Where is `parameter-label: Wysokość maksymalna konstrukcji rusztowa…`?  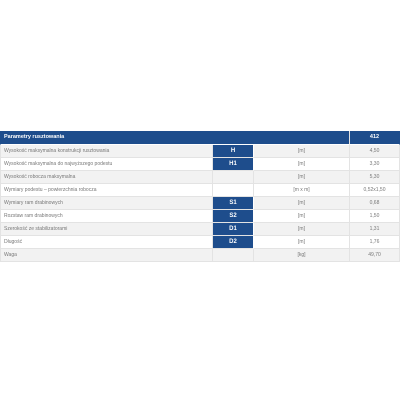
parameter-label: Wysokość maksymalna konstrukcji rusztowa… is located at coordinates (106, 151).